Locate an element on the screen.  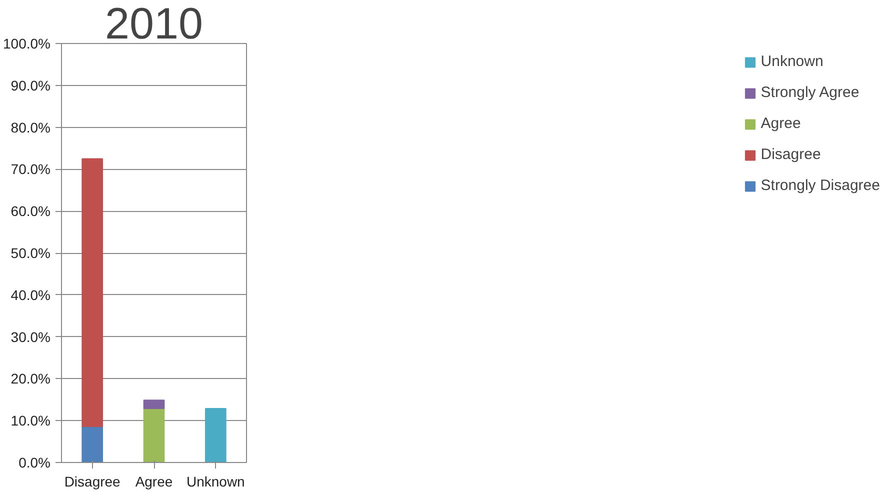
legend-label: Disagree is located at coordinates (790, 154).